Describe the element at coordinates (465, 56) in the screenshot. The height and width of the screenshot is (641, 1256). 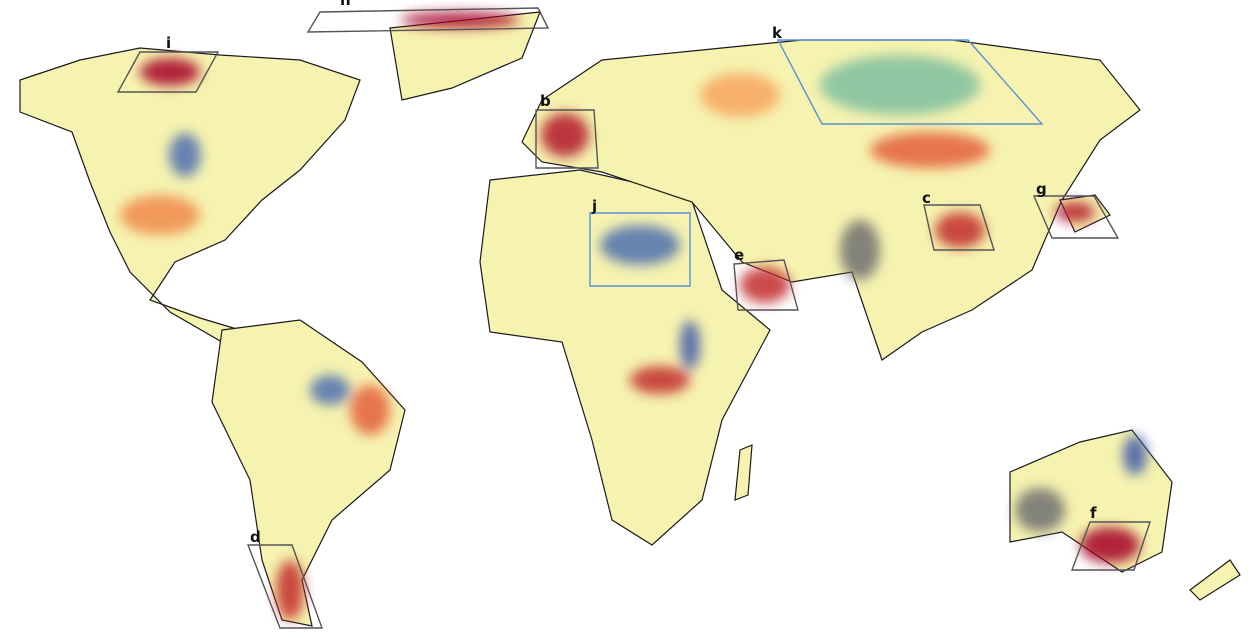
I see `greenland` at that location.